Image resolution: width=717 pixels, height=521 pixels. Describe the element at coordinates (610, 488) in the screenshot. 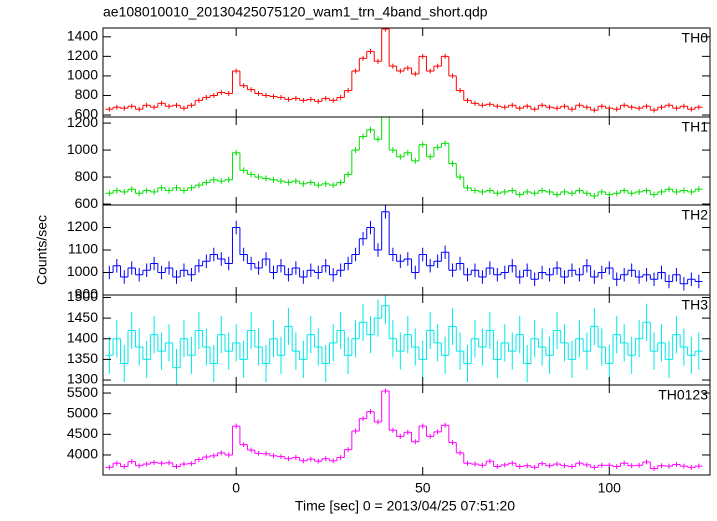

I see `x-tick-label: 100` at that location.